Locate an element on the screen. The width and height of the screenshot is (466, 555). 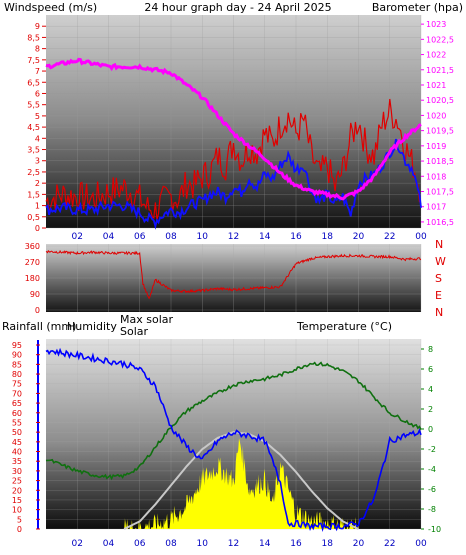
barometer-tick-label: 1017,5 is located at coordinates (440, 191).